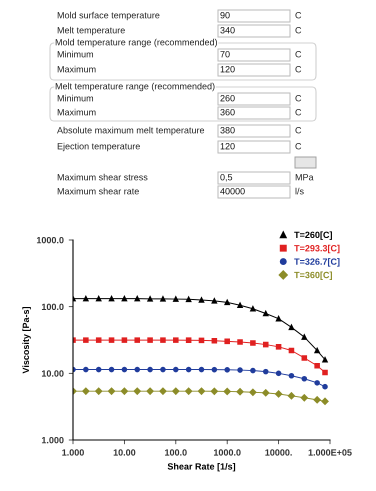 The width and height of the screenshot is (376, 491). Describe the element at coordinates (91, 31) in the screenshot. I see `text: Melt temperature` at that location.